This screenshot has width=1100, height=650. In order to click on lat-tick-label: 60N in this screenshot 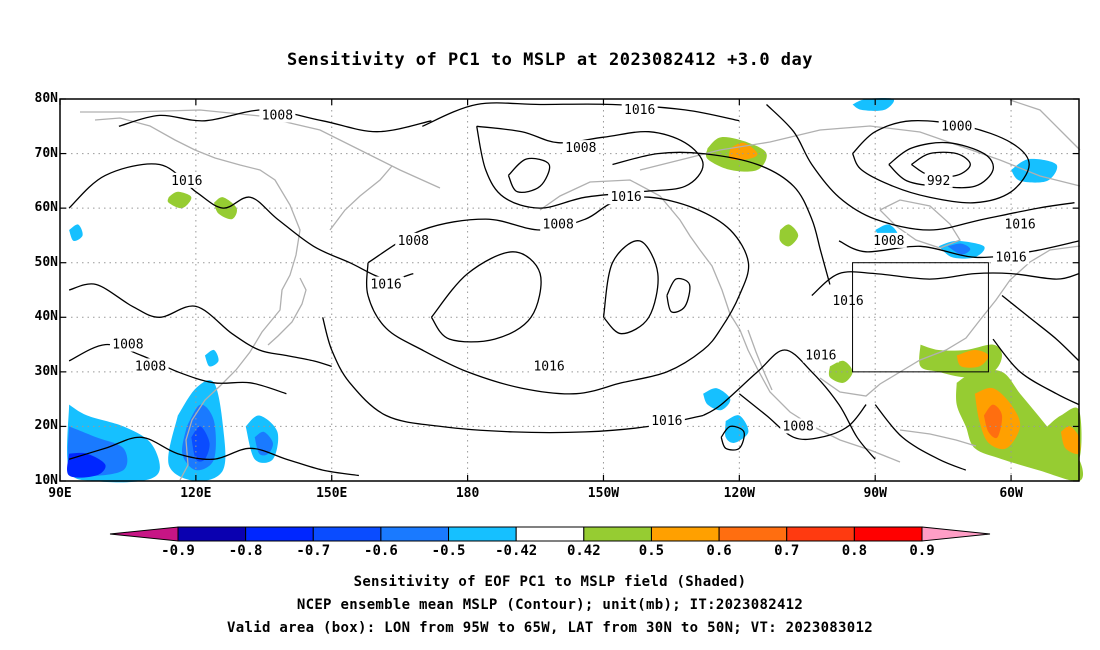, I will do `click(46, 208)`.